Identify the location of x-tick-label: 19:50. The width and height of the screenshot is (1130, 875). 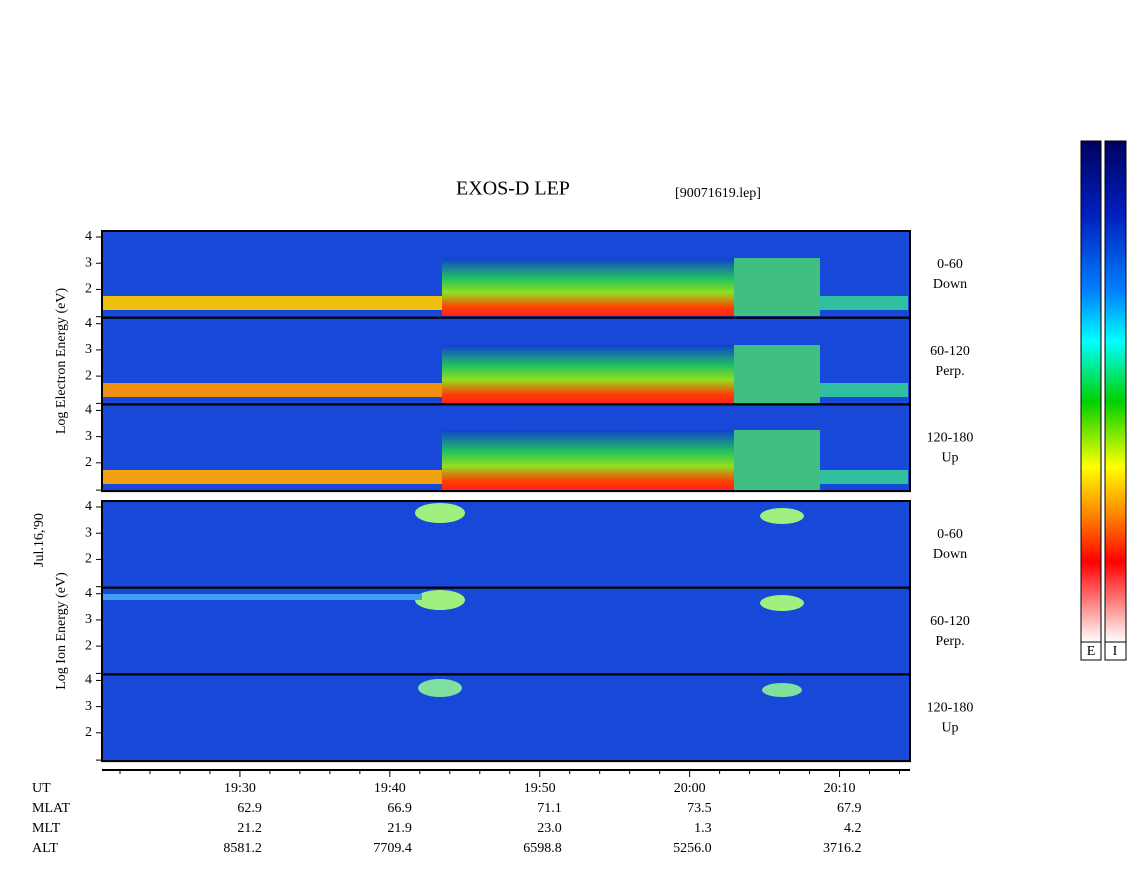
(540, 788).